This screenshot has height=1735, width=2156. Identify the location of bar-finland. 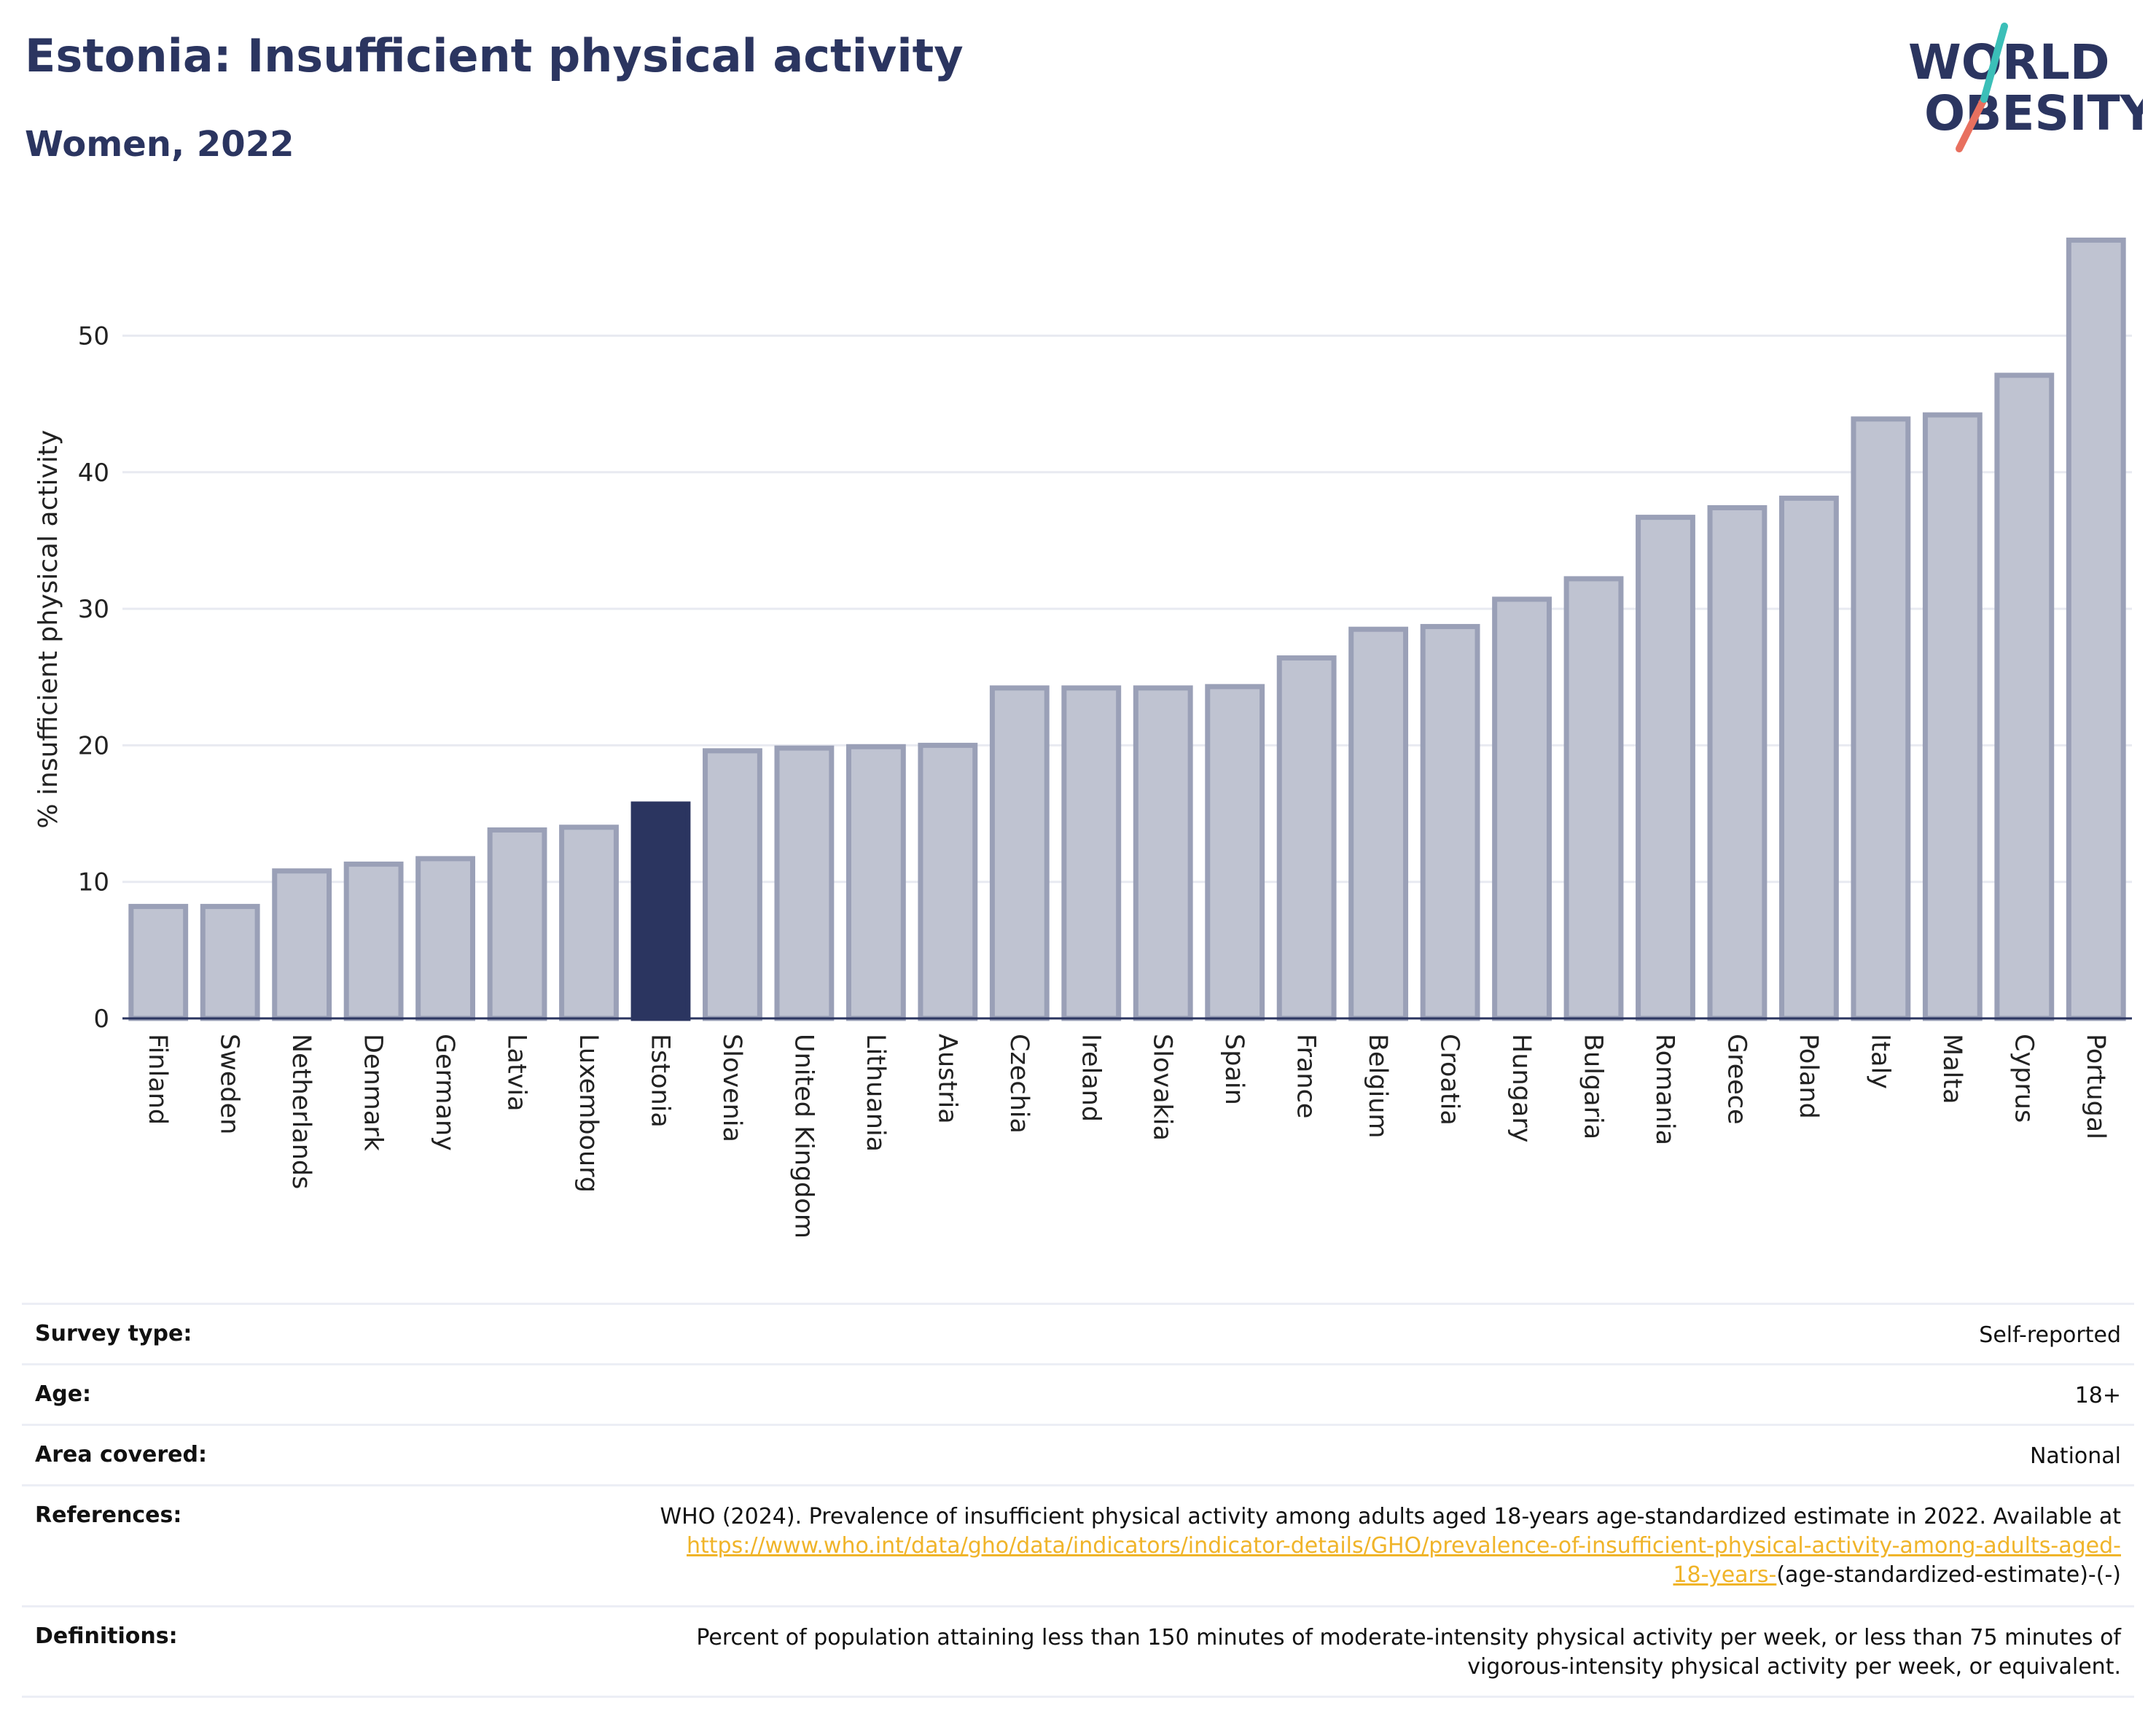
(158, 962).